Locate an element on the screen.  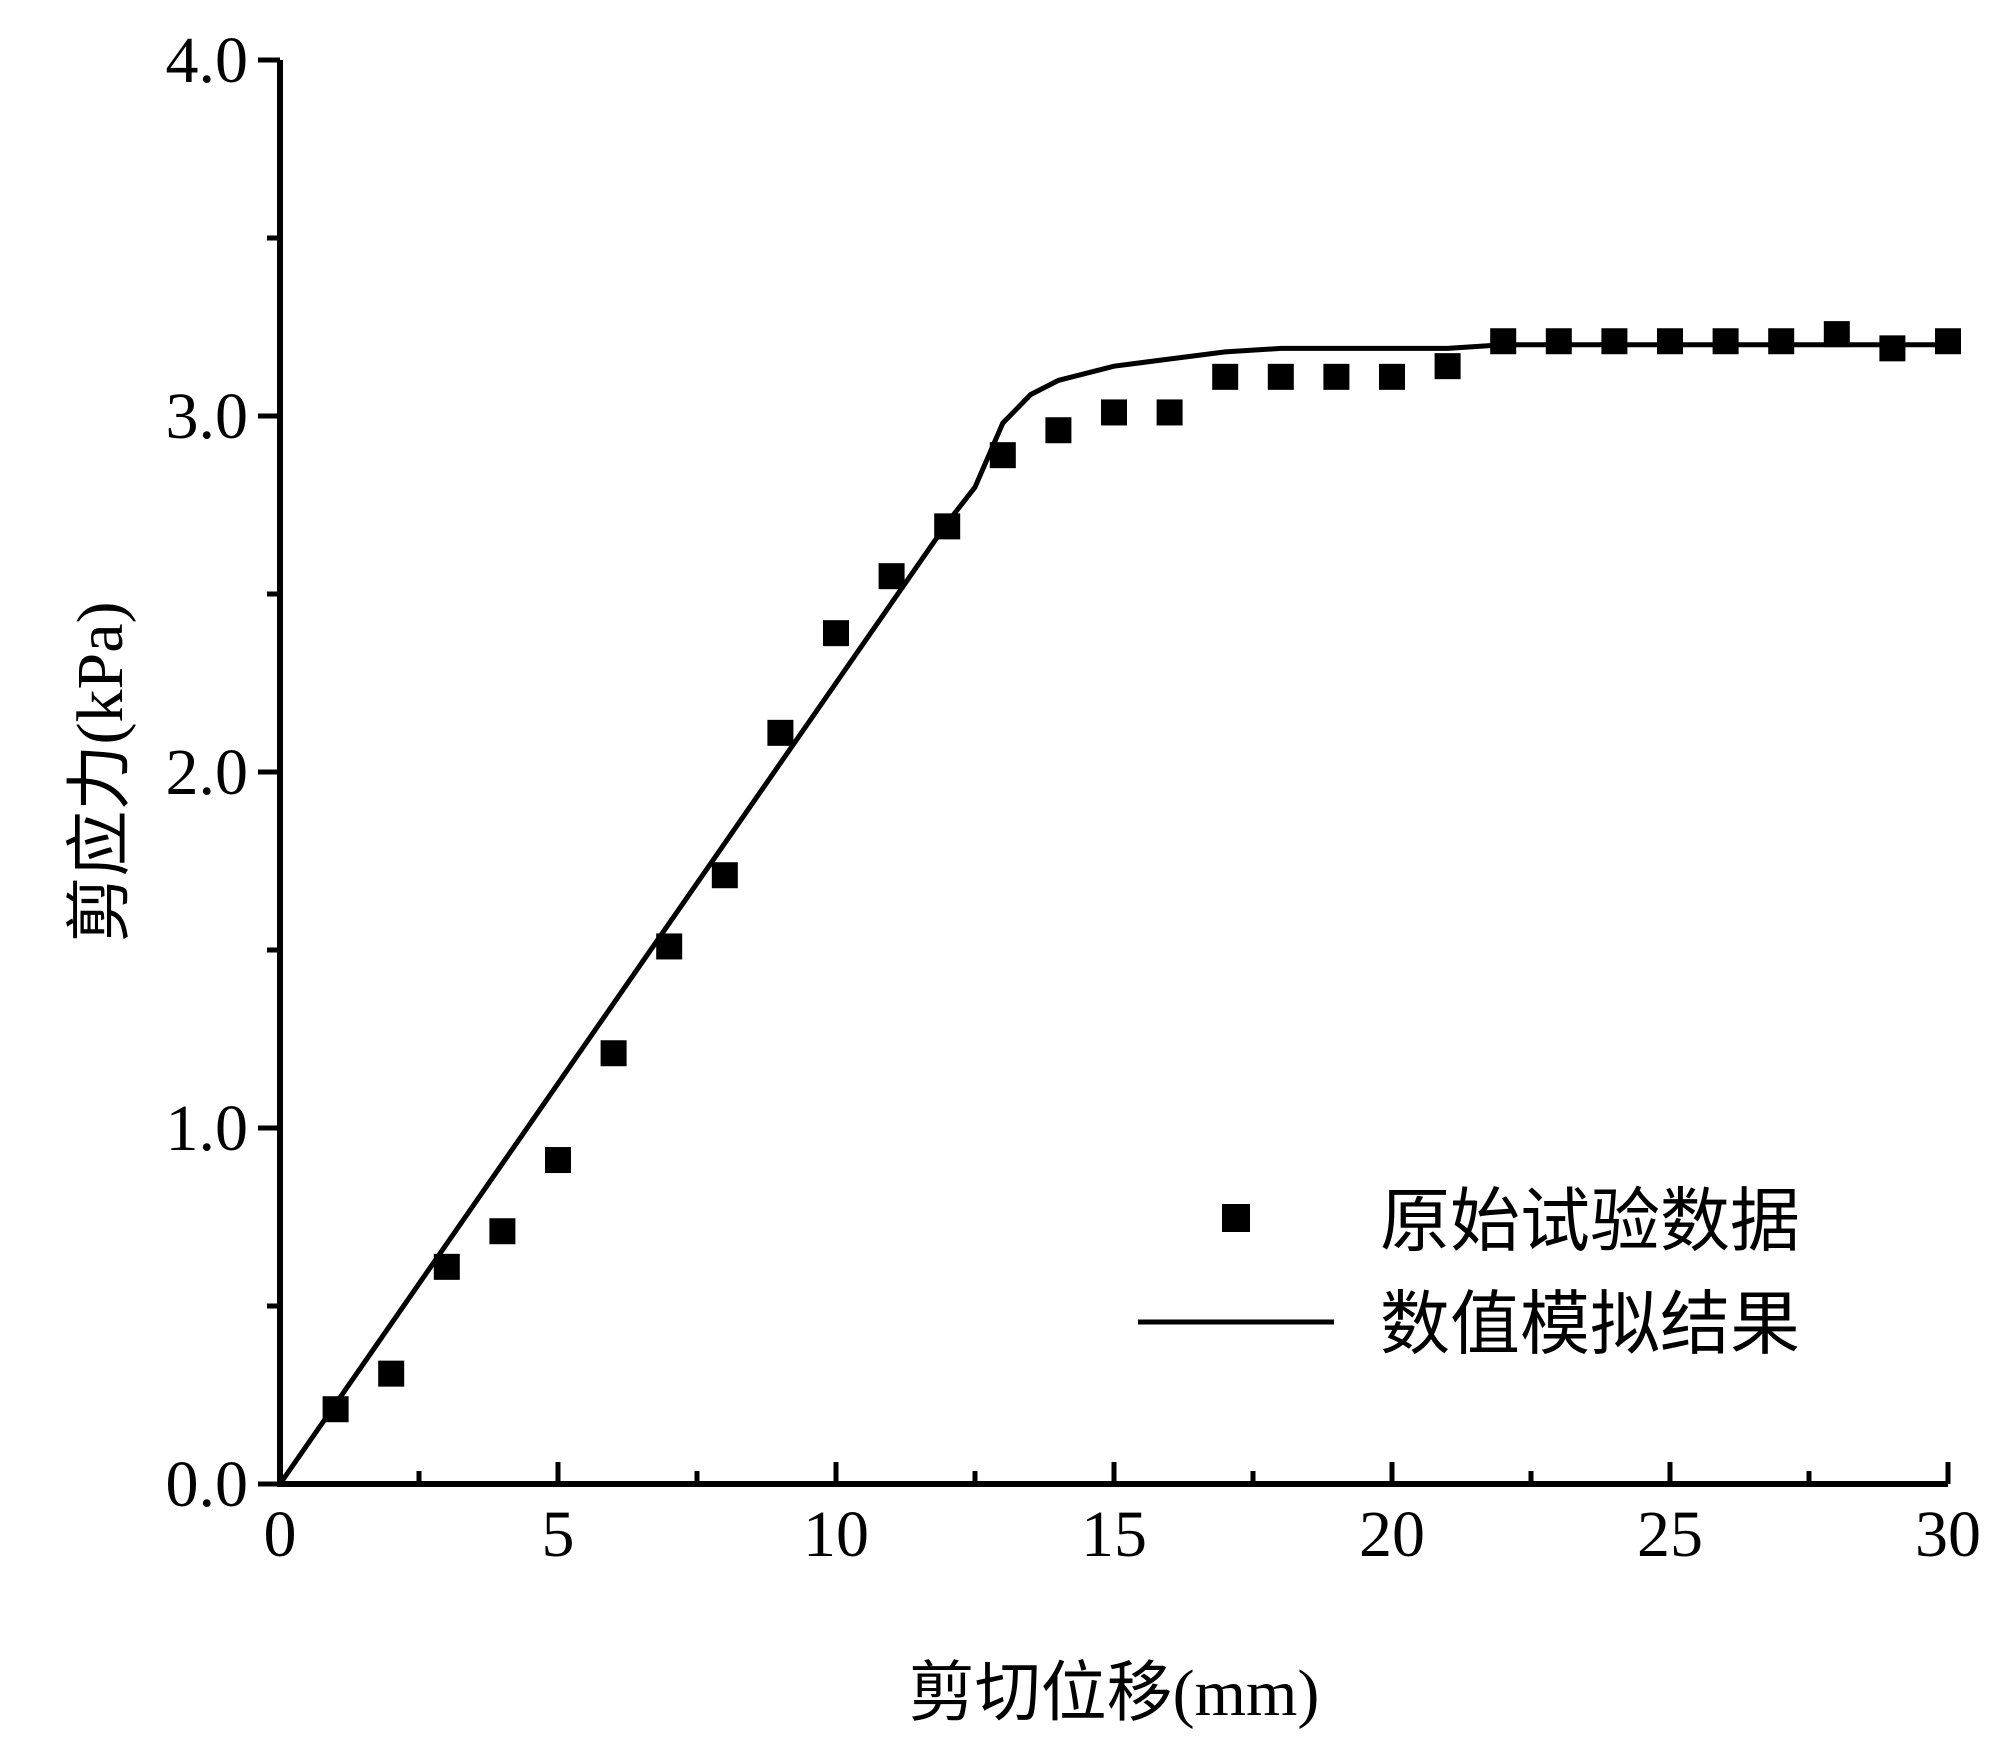
y-axis-title: 剪应力(kPa) is located at coordinates (100, 772).